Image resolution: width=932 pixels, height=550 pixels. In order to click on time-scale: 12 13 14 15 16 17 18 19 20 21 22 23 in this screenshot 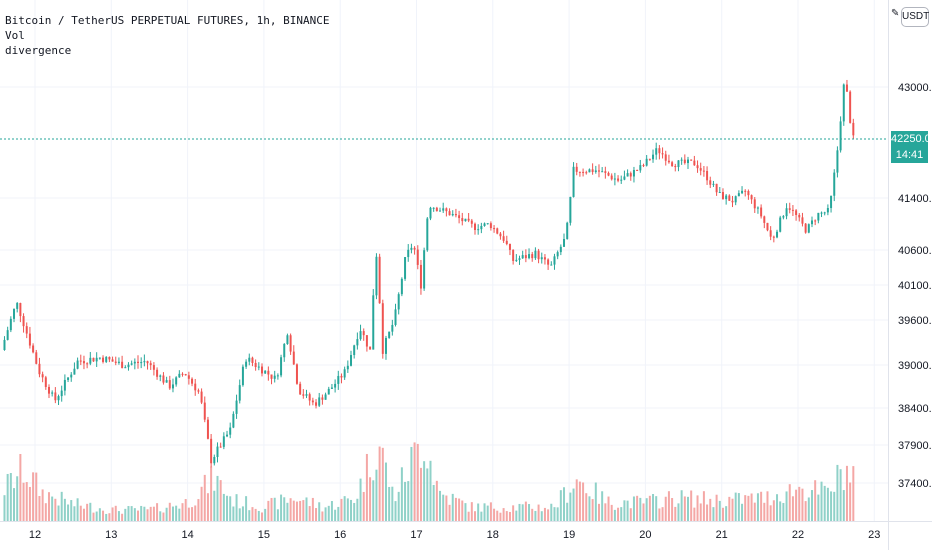, I will do `click(455, 535)`.